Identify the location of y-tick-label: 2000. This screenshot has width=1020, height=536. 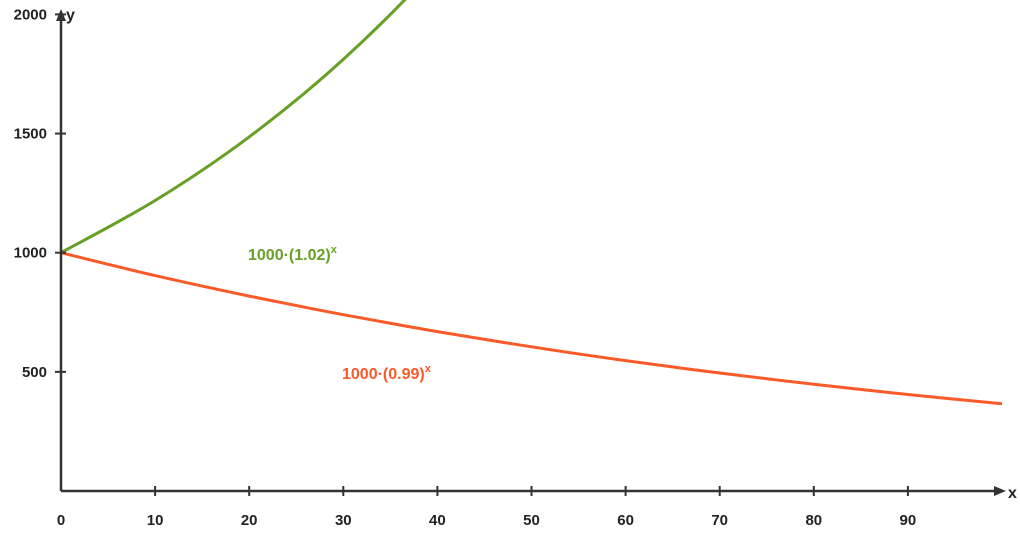
(30, 14).